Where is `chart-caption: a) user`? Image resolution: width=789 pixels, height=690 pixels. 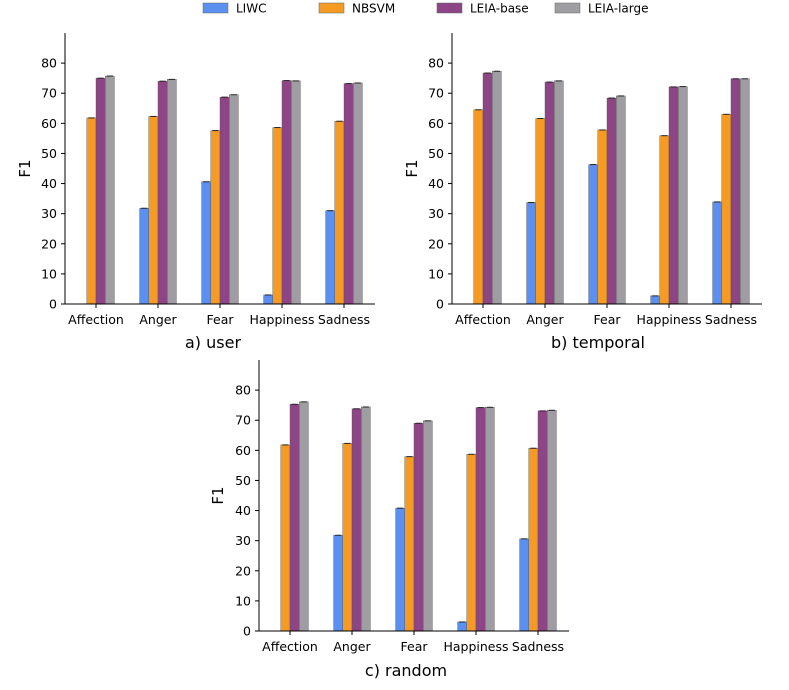 chart-caption: a) user is located at coordinates (213, 342).